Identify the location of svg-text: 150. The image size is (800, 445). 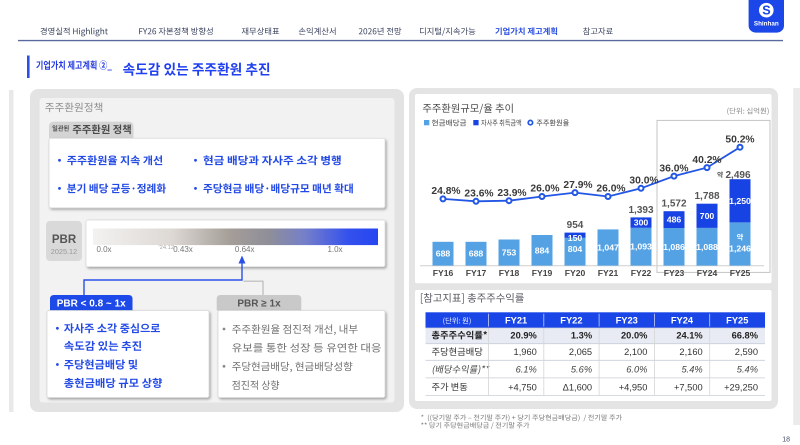
(575, 238).